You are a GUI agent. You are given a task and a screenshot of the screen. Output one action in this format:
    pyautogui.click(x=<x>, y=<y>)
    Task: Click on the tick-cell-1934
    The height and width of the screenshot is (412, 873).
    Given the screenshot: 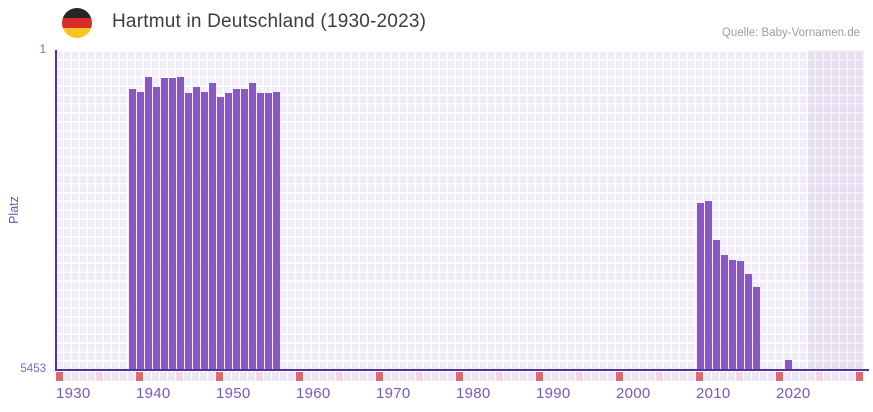 What is the action you would take?
    pyautogui.click(x=91, y=376)
    